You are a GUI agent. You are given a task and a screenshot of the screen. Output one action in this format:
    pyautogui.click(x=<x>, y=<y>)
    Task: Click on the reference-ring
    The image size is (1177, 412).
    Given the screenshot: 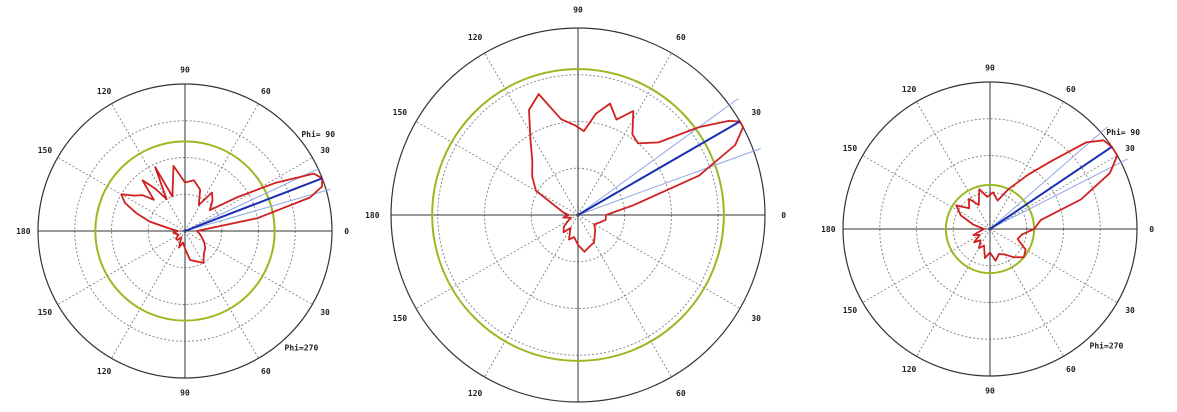 What is the action you would take?
    pyautogui.click(x=185, y=231)
    